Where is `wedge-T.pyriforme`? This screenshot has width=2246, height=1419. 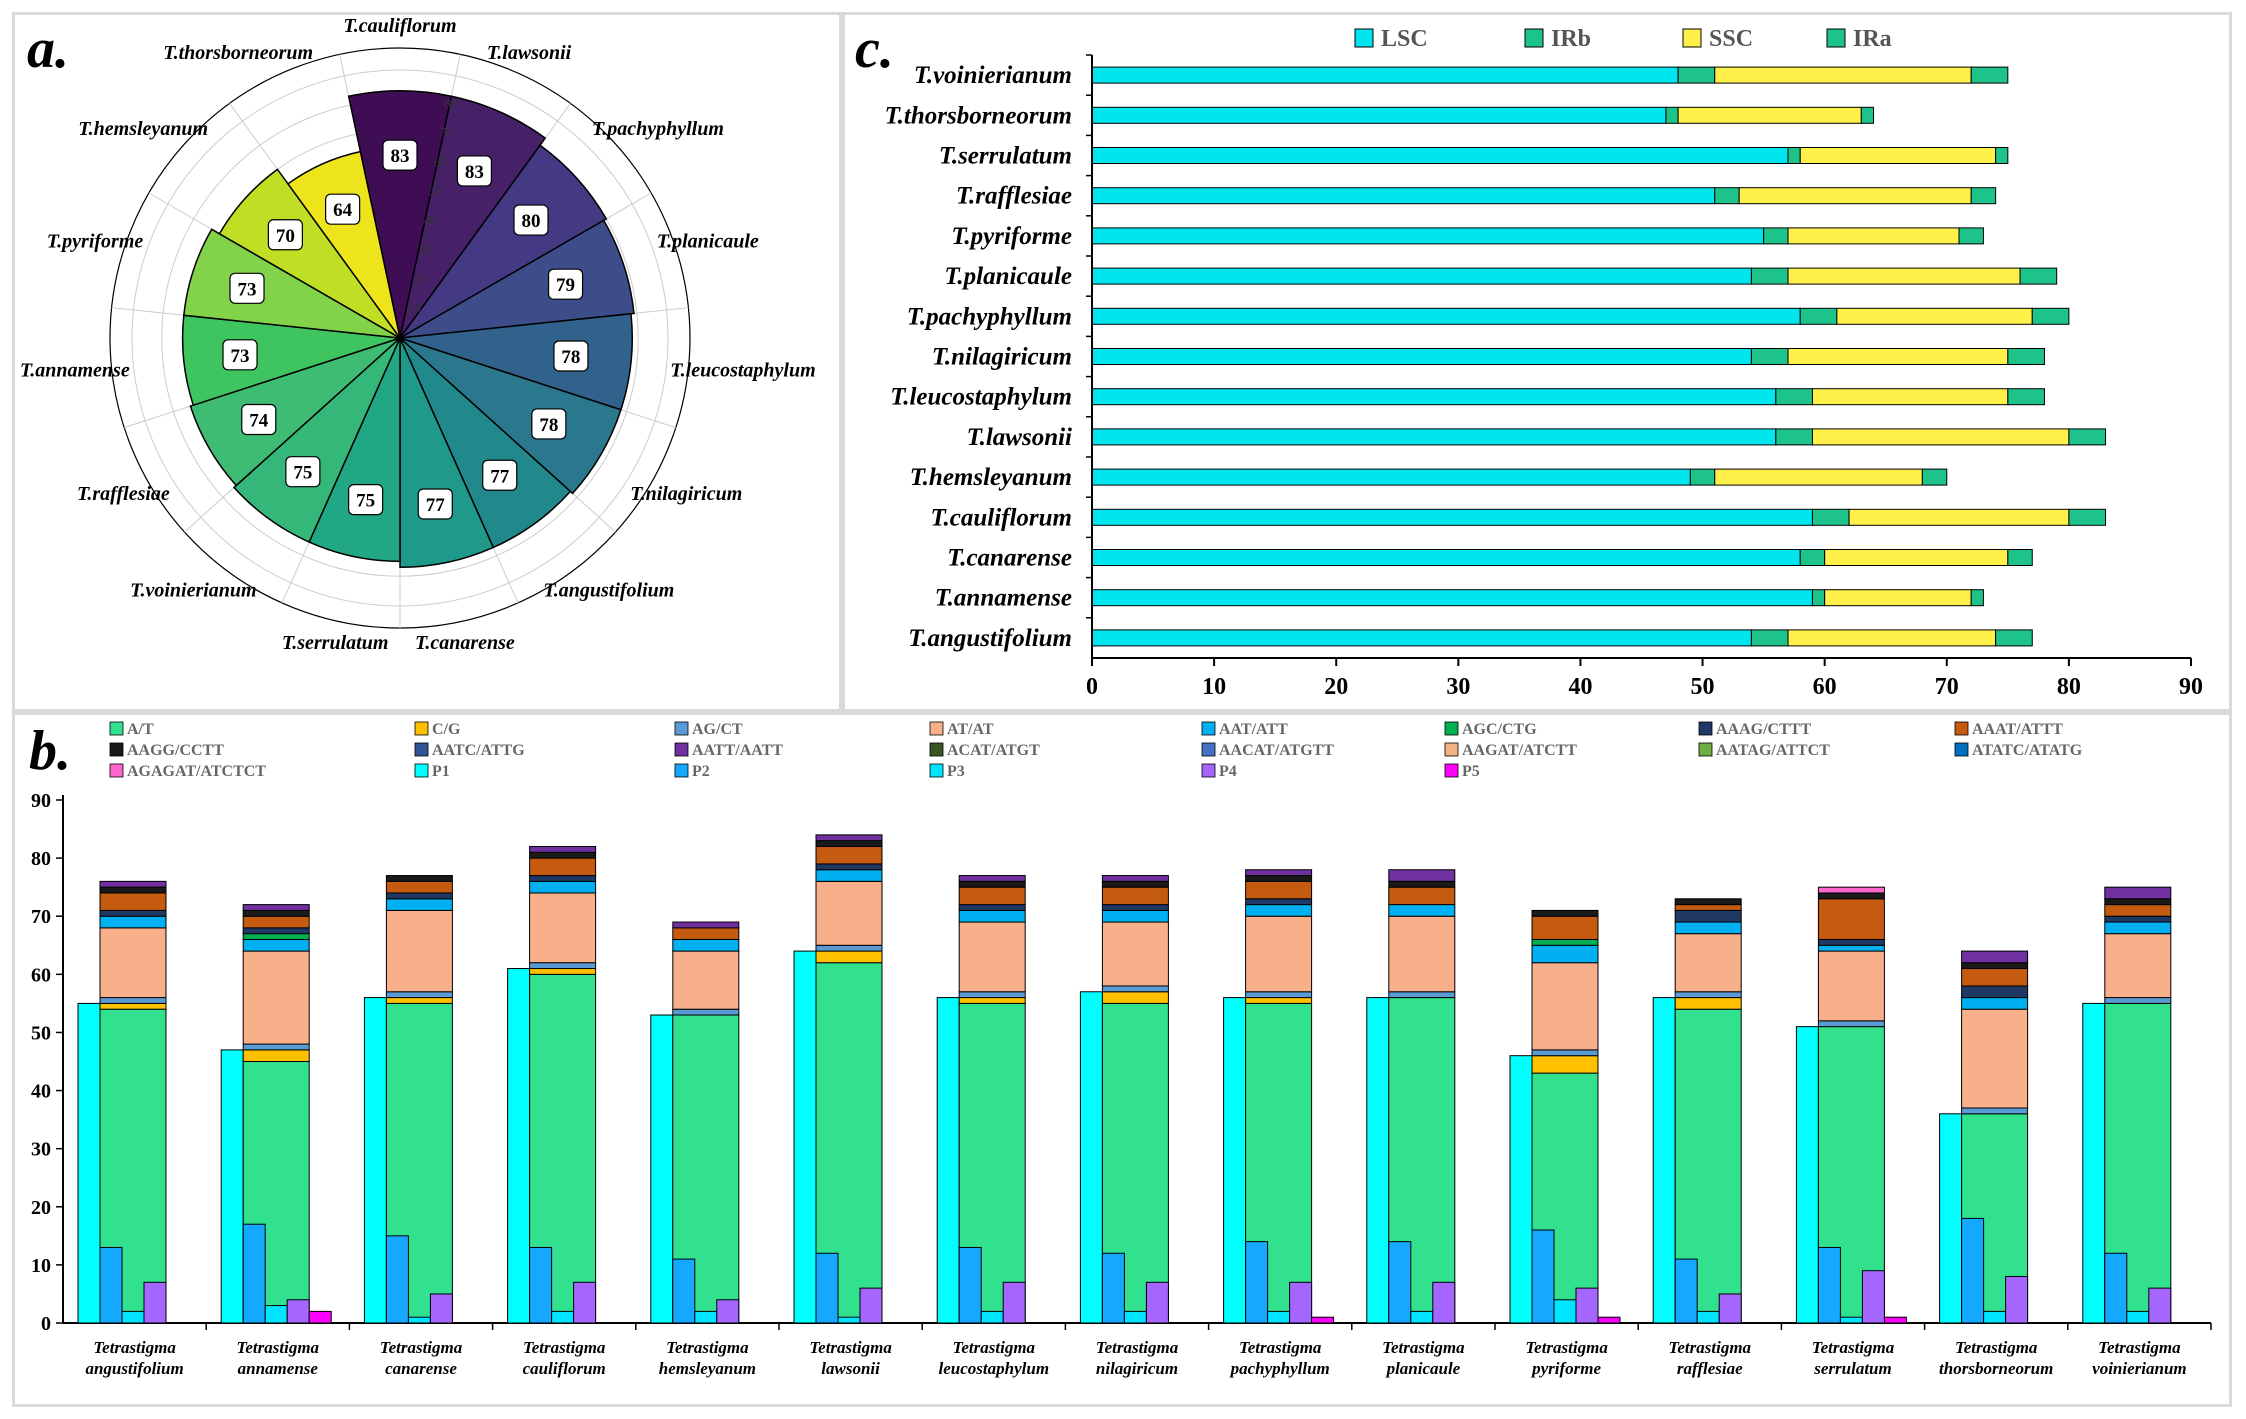 wedge-T.pyriforme is located at coordinates (291, 283).